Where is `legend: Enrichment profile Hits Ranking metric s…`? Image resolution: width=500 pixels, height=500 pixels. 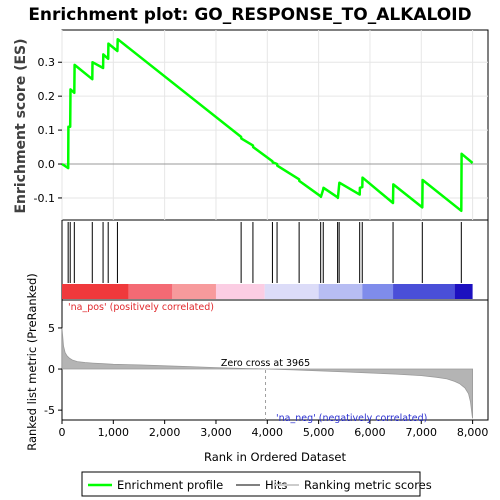 legend: Enrichment profile Hits Ranking metric s… is located at coordinates (256, 484).